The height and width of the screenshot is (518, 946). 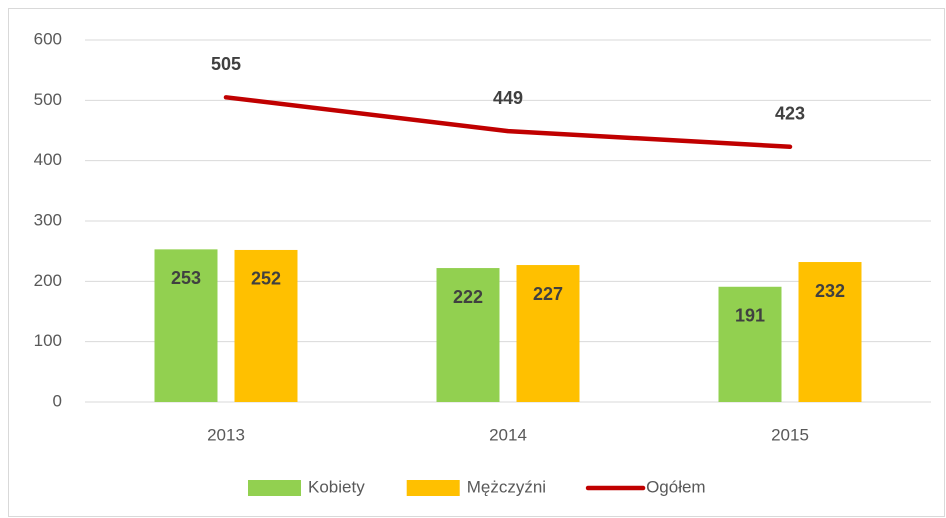 What do you see at coordinates (186, 278) in the screenshot?
I see `value-label: 253` at bounding box center [186, 278].